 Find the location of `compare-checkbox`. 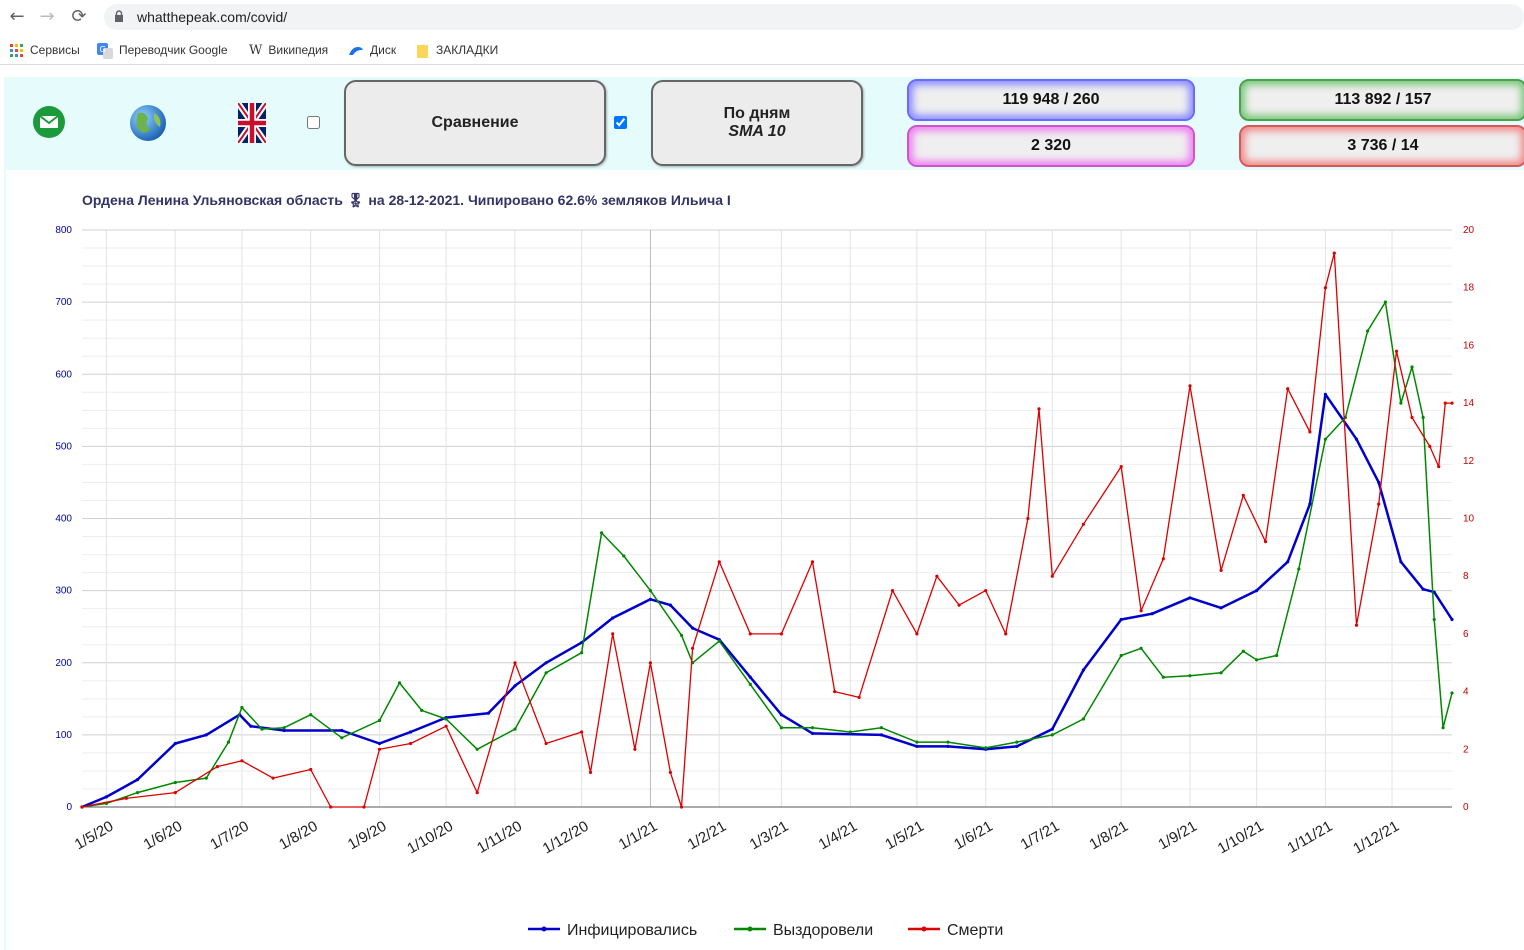

compare-checkbox is located at coordinates (313, 122).